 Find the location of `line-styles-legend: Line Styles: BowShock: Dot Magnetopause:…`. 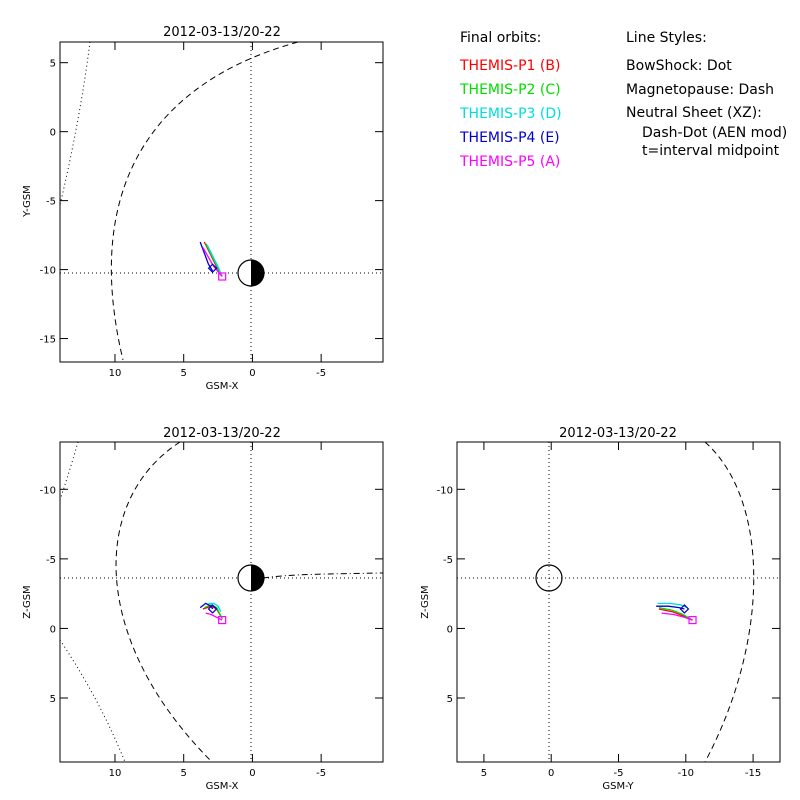

line-styles-legend: Line Styles: BowShock: Dot Magnetopause:… is located at coordinates (713, 93).